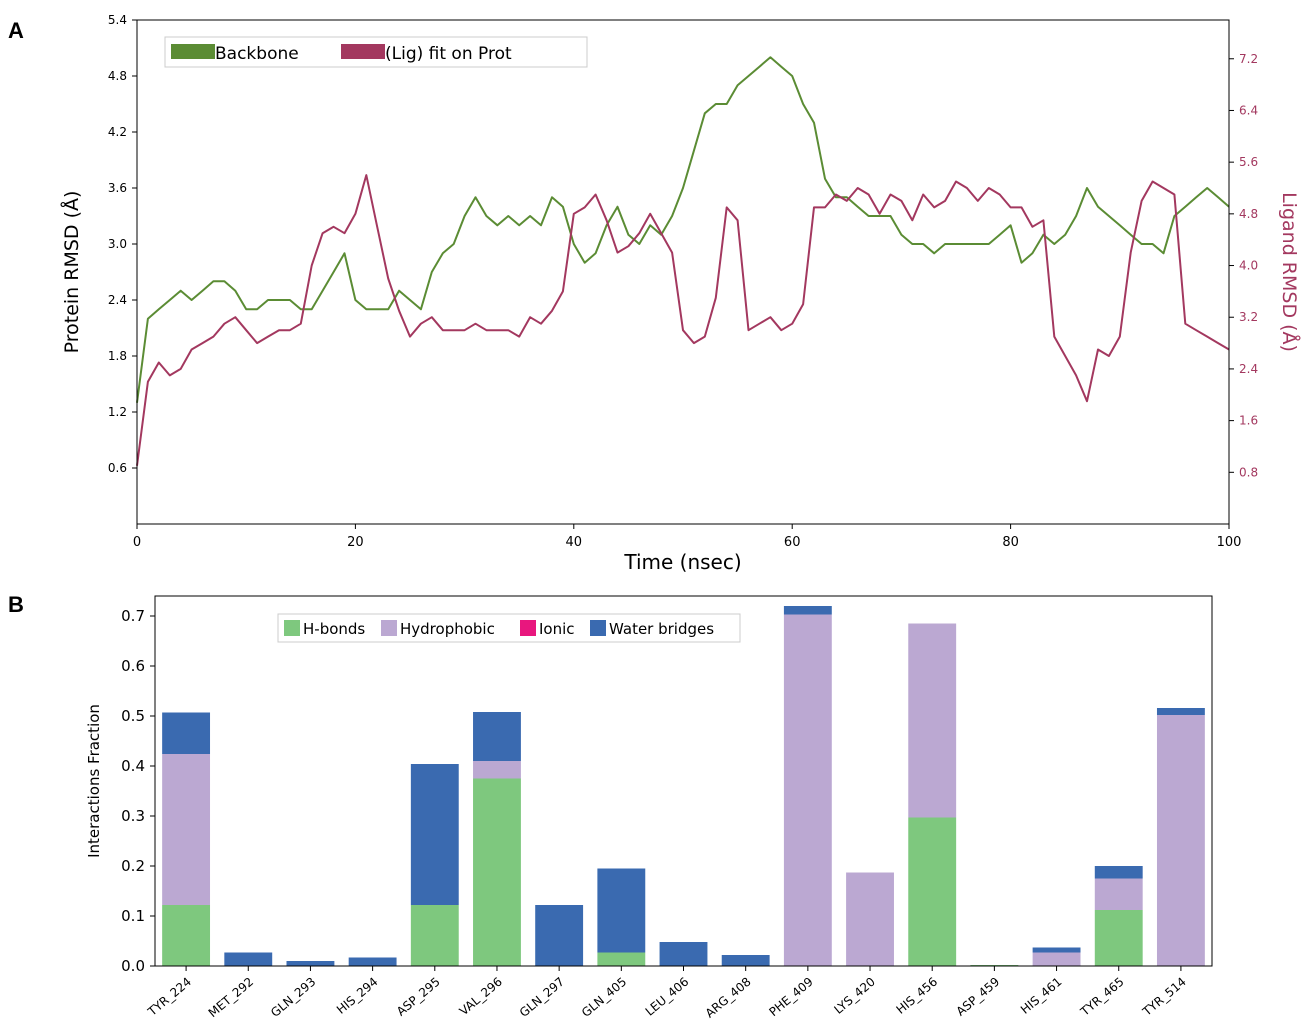  What do you see at coordinates (1056, 950) in the screenshot?
I see `bar-segment-his-461-water-bridges` at bounding box center [1056, 950].